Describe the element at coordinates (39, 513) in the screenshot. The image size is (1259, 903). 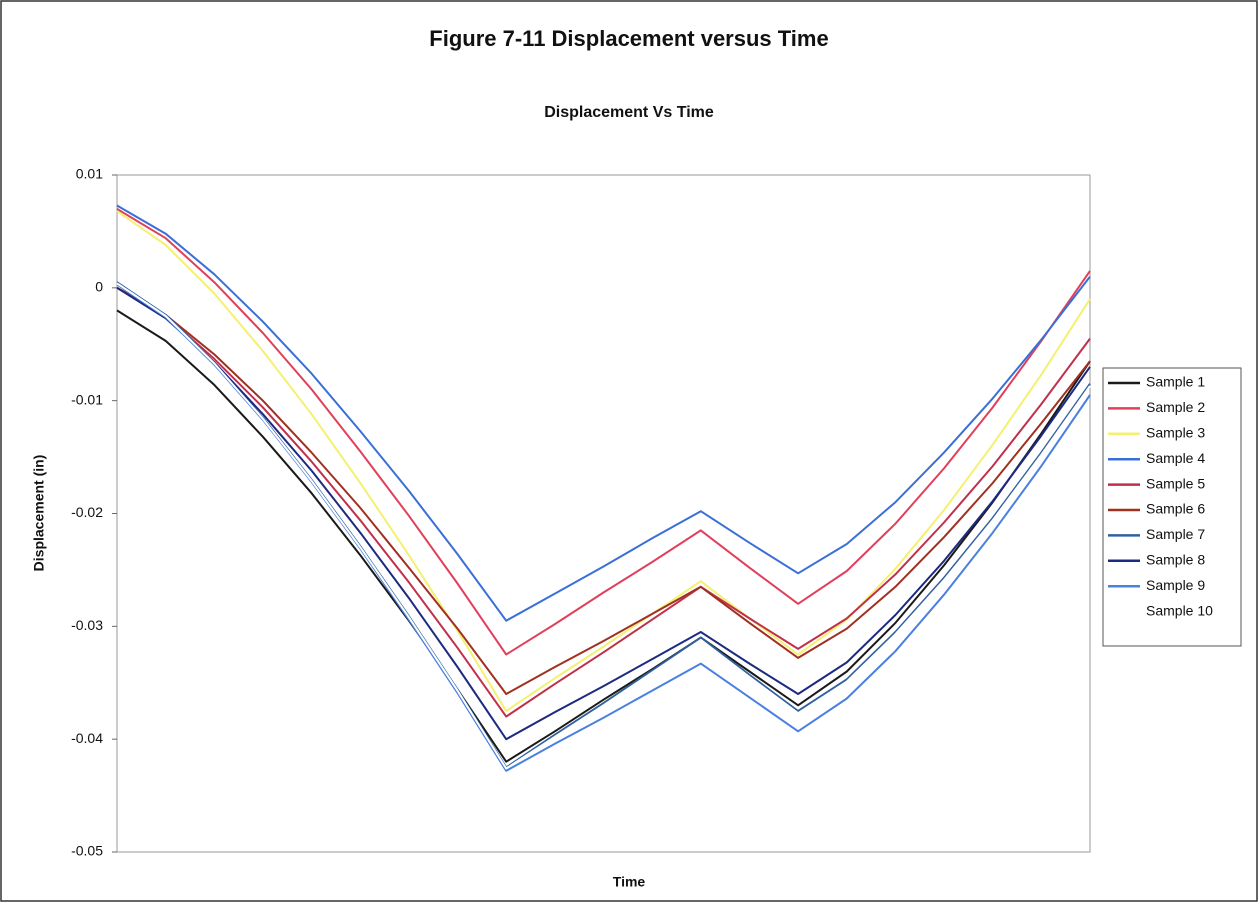
I see `y-axis-label: Displacement (in)` at that location.